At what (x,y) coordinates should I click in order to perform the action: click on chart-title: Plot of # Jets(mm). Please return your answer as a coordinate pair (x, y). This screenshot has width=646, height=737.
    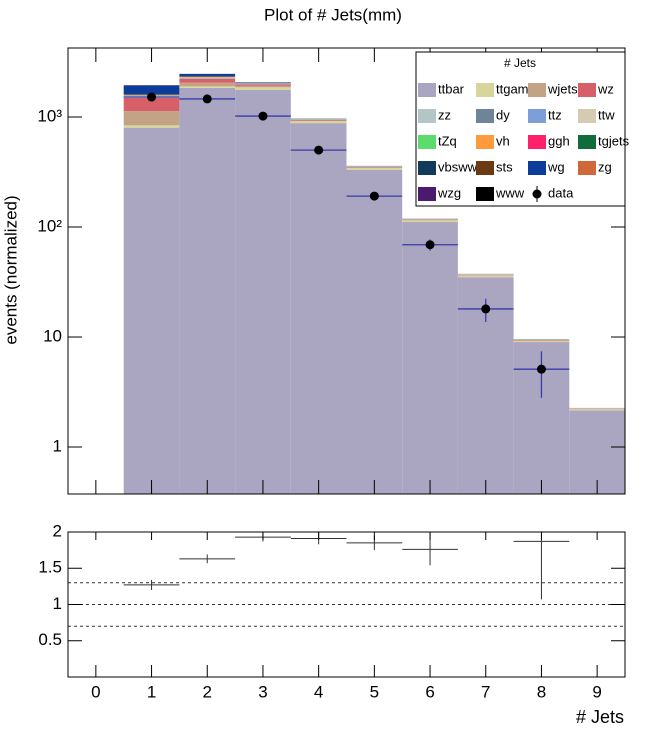
    Looking at the image, I should click on (333, 14).